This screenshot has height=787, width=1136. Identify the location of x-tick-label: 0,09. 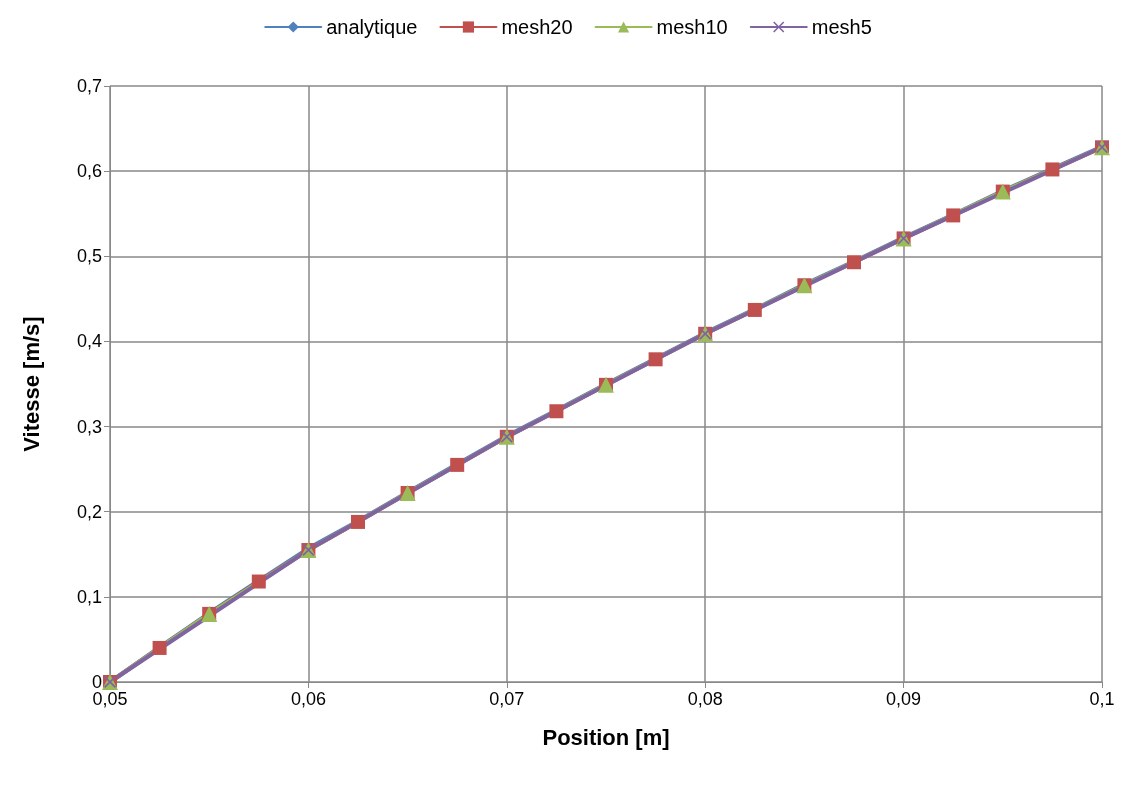
(904, 699).